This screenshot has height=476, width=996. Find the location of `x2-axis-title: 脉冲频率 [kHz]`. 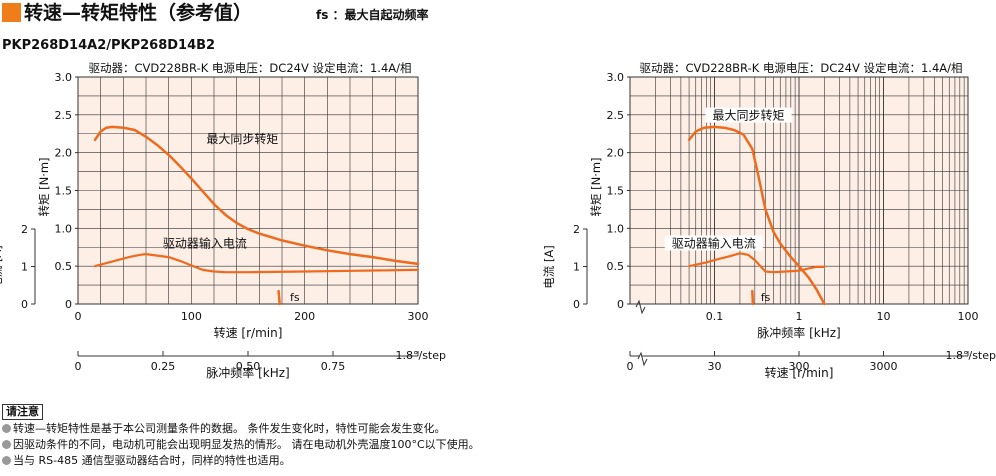

x2-axis-title: 脉冲频率 [kHz] is located at coordinates (247, 372).